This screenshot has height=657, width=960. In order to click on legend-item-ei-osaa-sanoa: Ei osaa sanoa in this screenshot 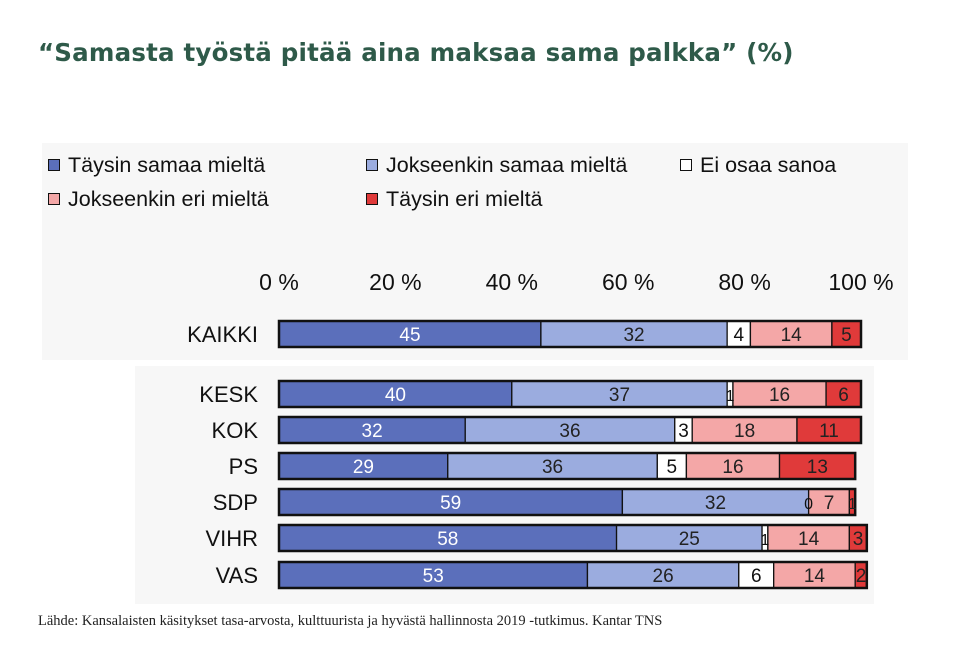, I will do `click(758, 165)`.